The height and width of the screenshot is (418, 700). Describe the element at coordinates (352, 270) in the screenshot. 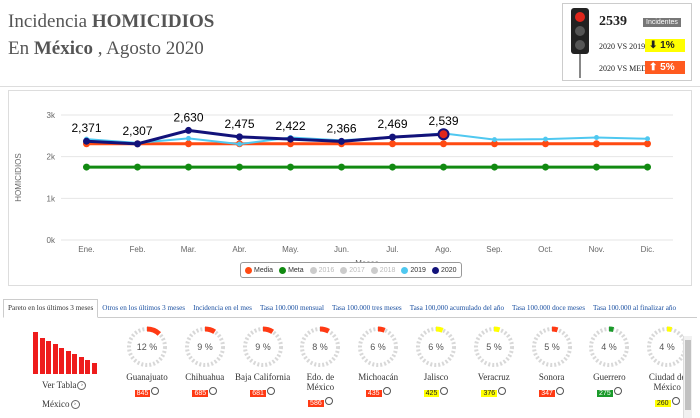

I see `legend-item-2017: 2017` at that location.